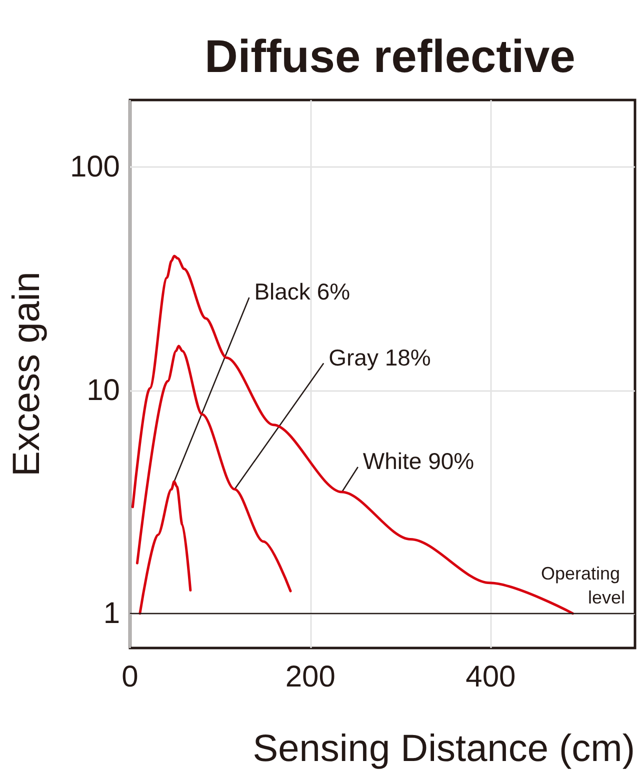 This screenshot has width=640, height=780. Describe the element at coordinates (582, 585) in the screenshot. I see `ref-line-label: Operating level` at that location.